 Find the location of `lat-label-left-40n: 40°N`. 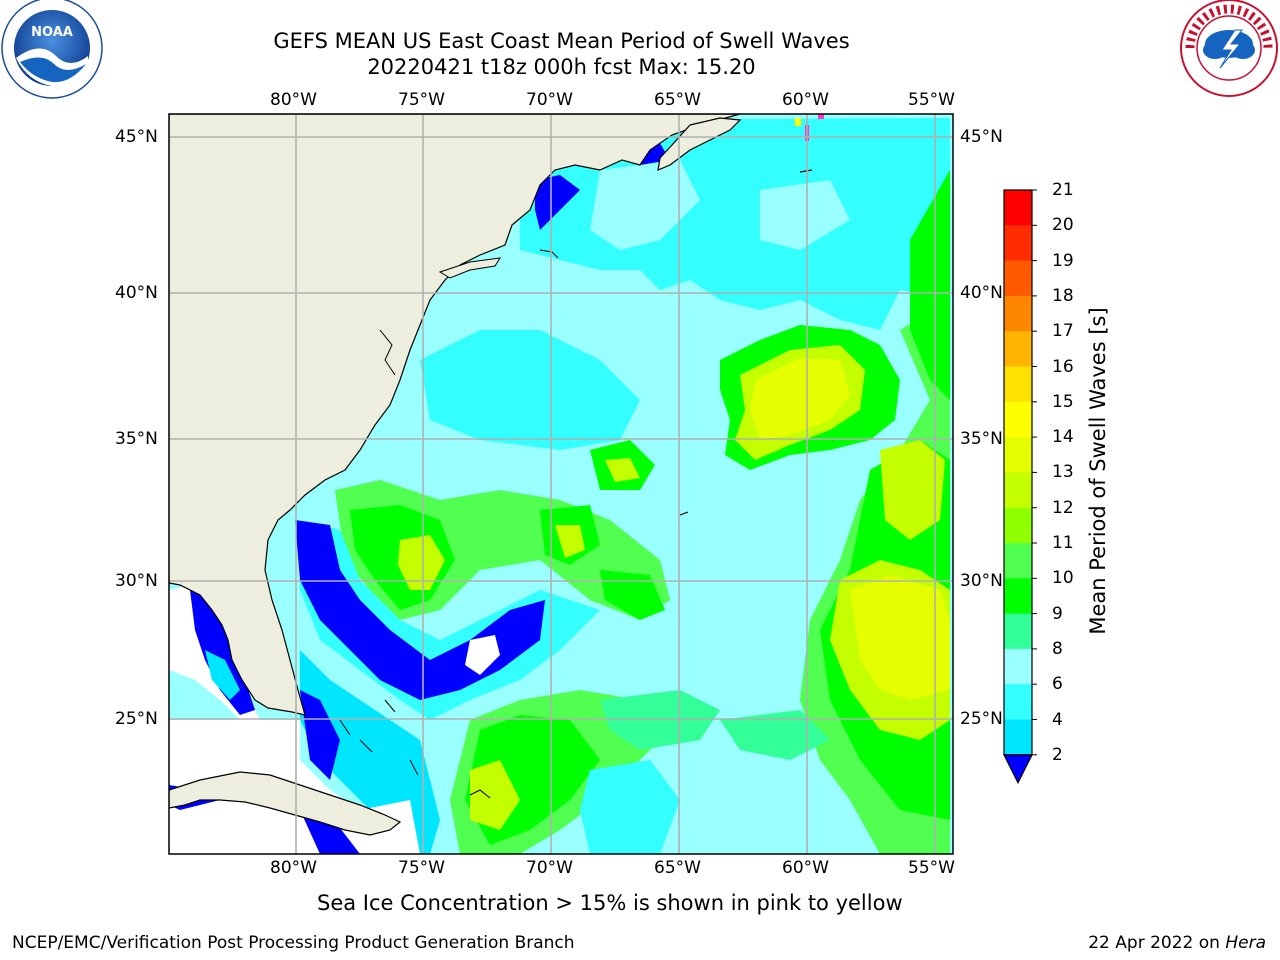

lat-label-left-40n: 40°N is located at coordinates (136, 293).